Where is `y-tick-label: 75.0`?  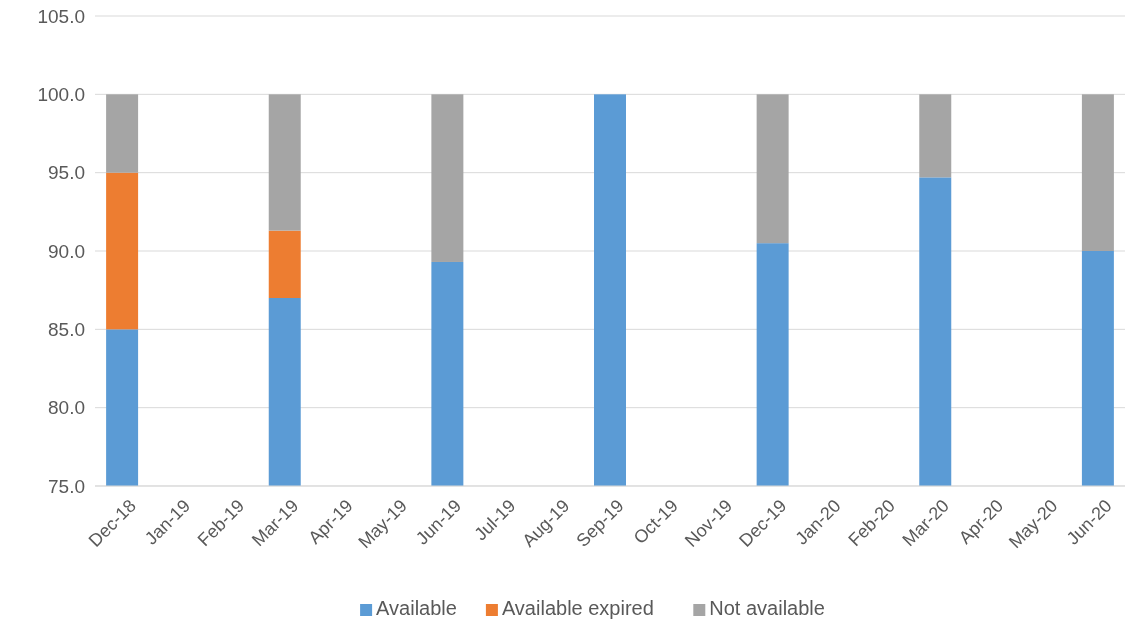 y-tick-label: 75.0 is located at coordinates (66, 486).